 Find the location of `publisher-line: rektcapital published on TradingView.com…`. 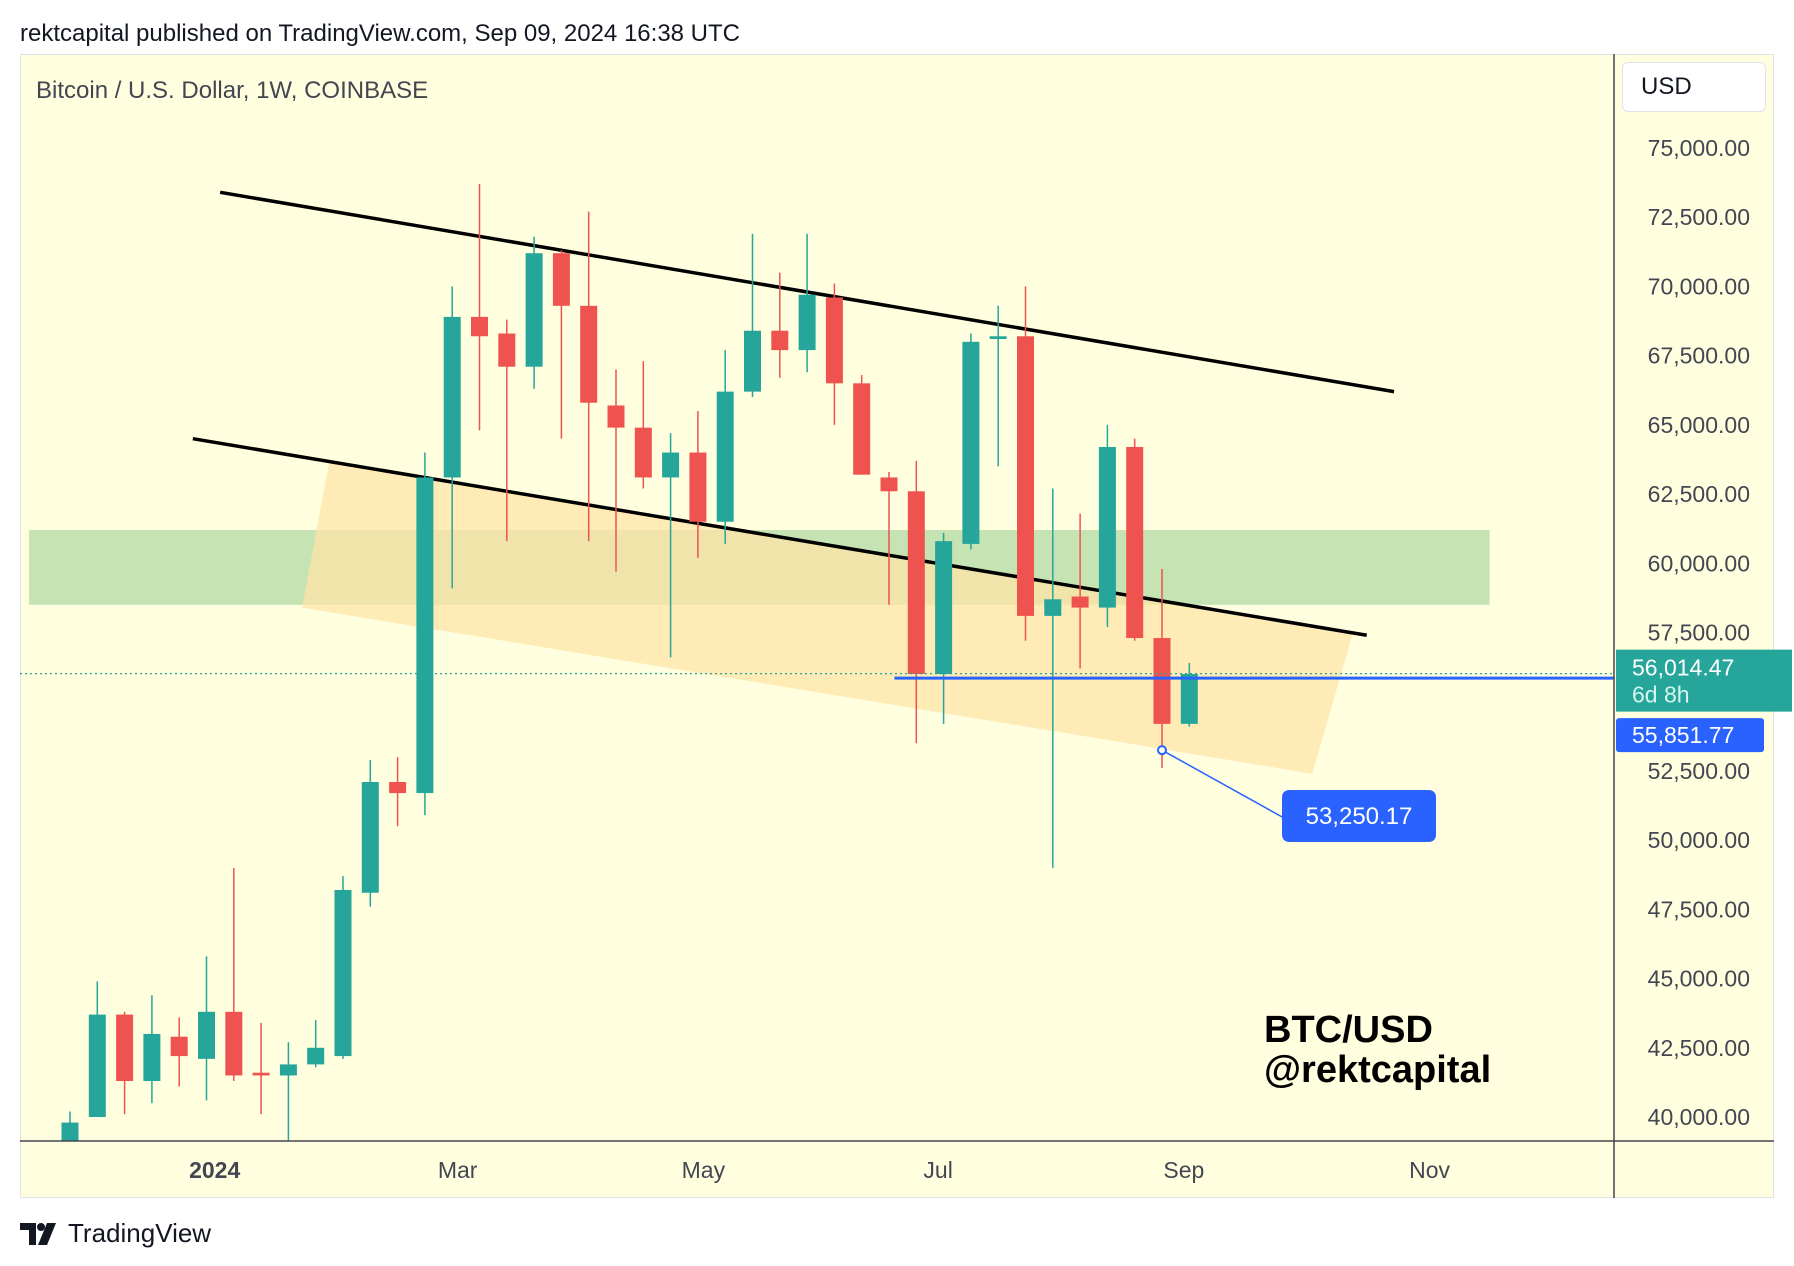

publisher-line: rektcapital published on TradingView.com… is located at coordinates (380, 33).